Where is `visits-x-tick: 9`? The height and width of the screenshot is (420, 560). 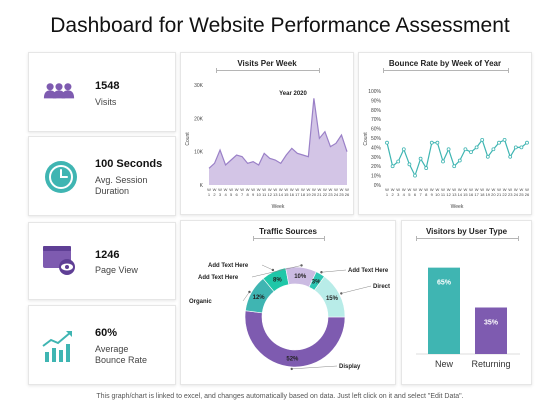
visits-x-tick: 9 is located at coordinates (253, 194).